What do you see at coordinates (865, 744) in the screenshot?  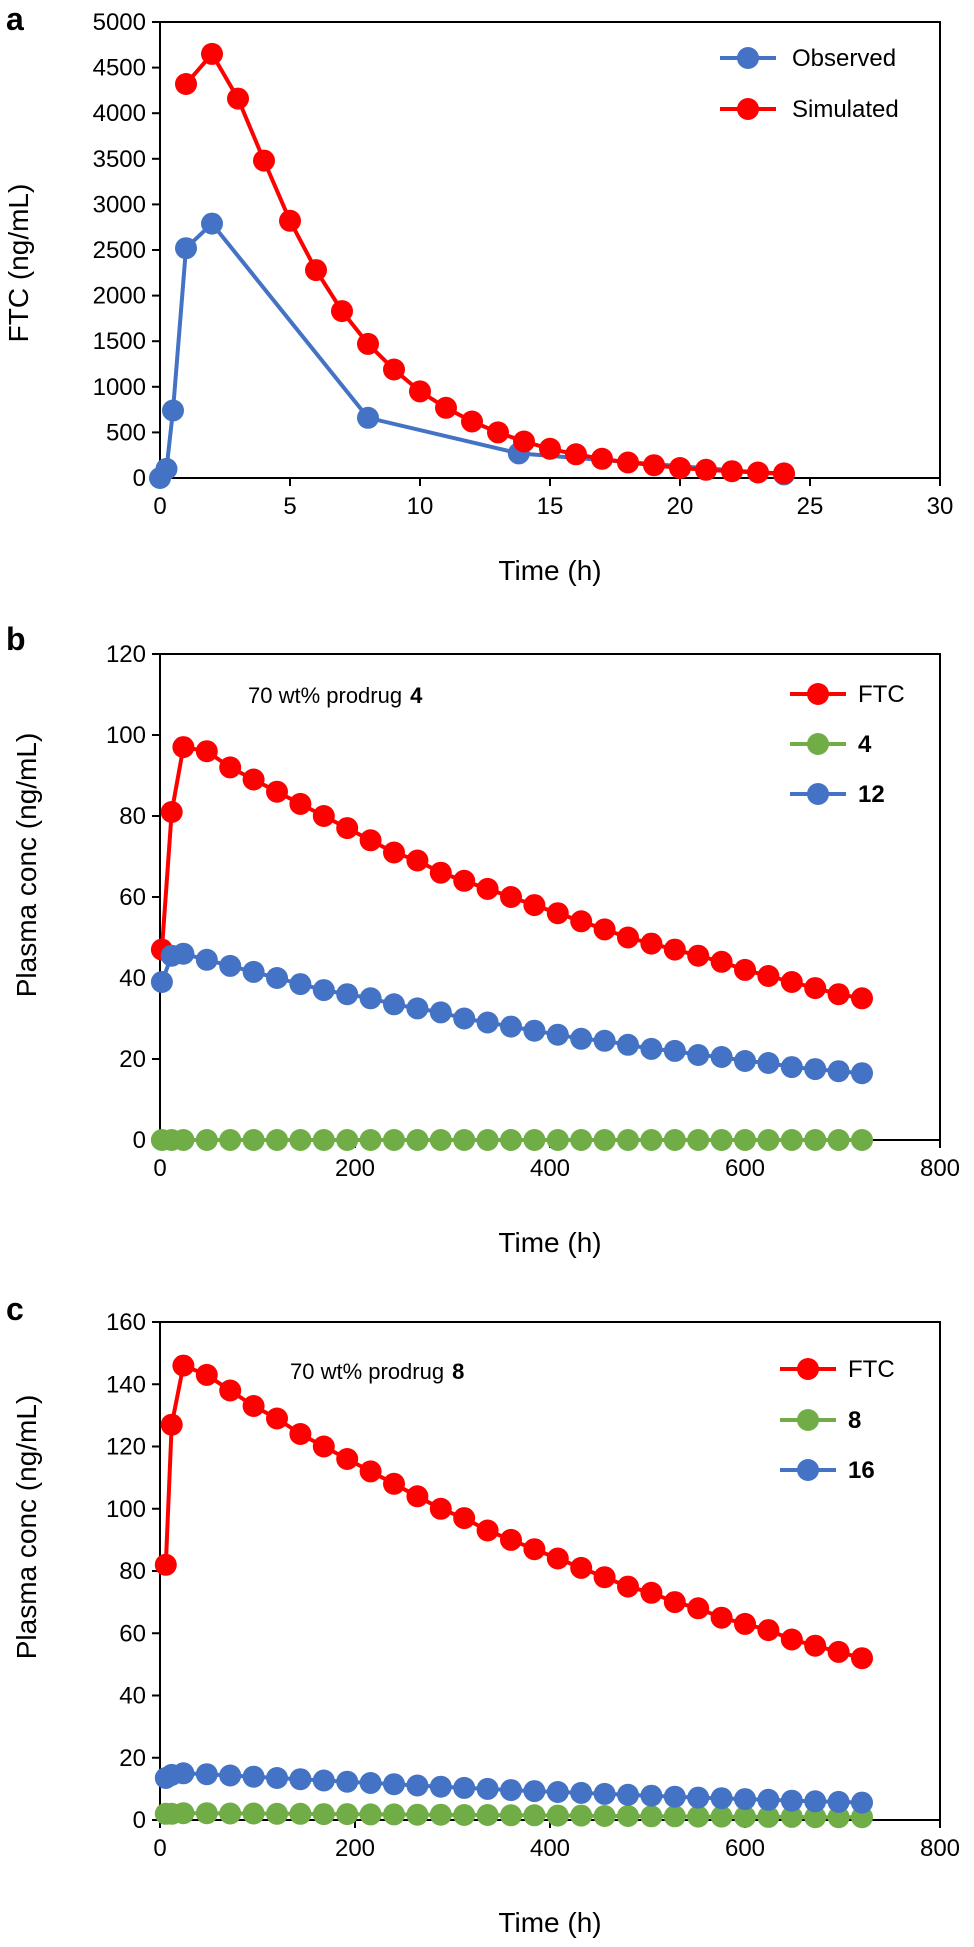 I see `panel-b-legend-4-label: 4` at bounding box center [865, 744].